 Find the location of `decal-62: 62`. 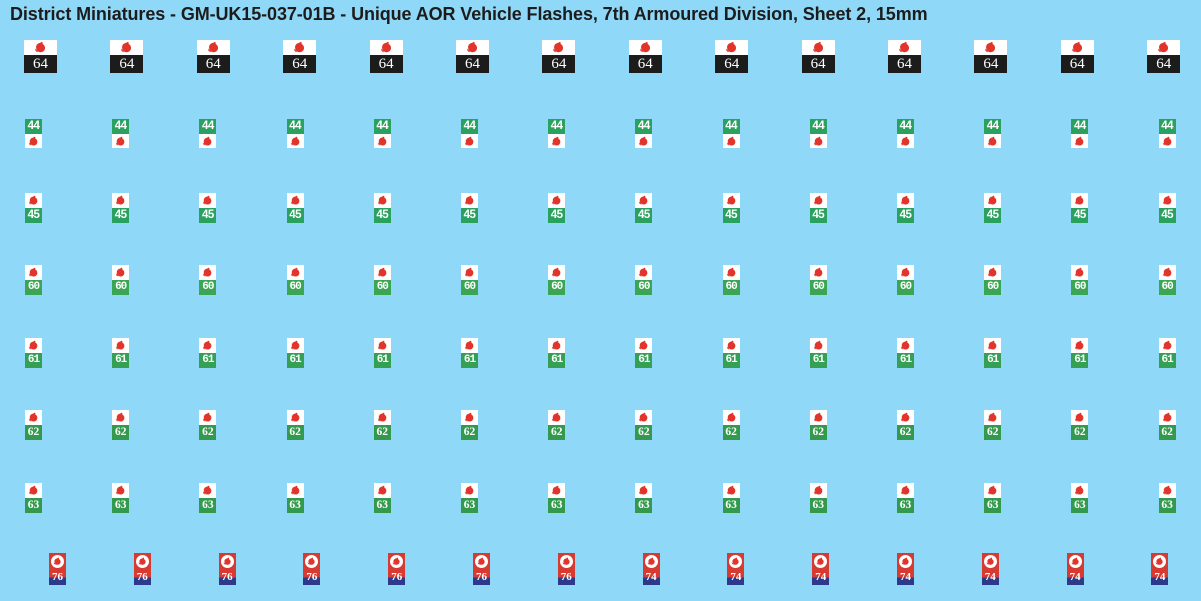

decal-62: 62 is located at coordinates (905, 425).